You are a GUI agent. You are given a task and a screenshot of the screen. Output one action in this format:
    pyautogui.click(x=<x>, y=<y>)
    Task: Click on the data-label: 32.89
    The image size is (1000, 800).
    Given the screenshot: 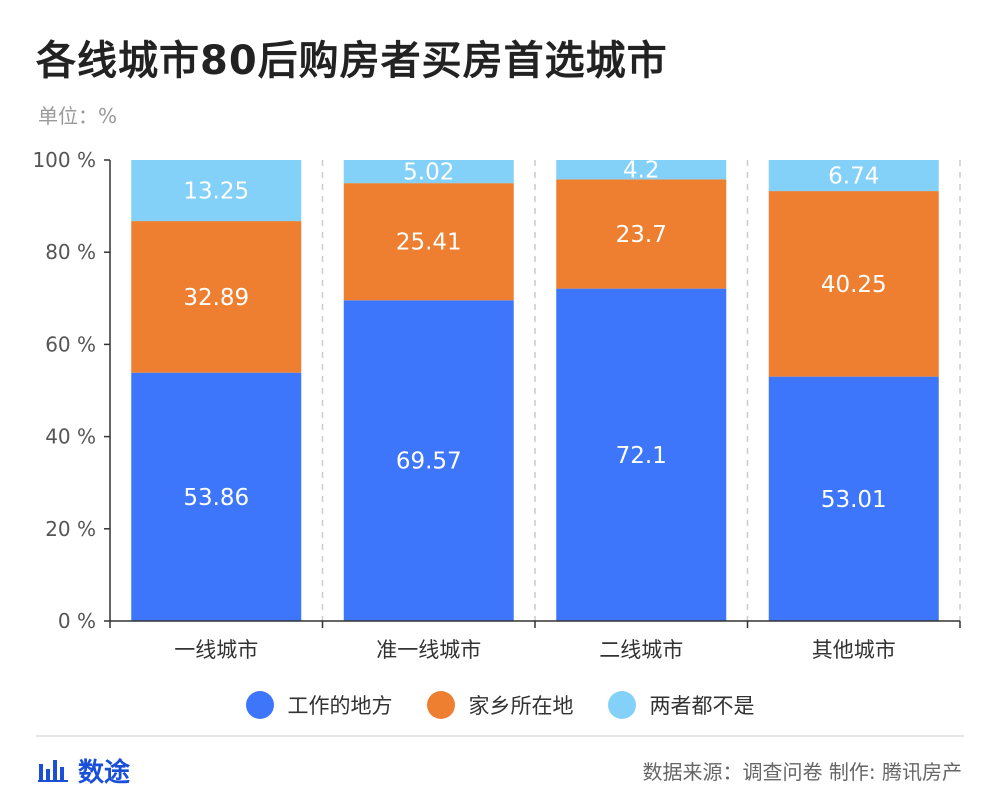 What is the action you would take?
    pyautogui.click(x=216, y=298)
    